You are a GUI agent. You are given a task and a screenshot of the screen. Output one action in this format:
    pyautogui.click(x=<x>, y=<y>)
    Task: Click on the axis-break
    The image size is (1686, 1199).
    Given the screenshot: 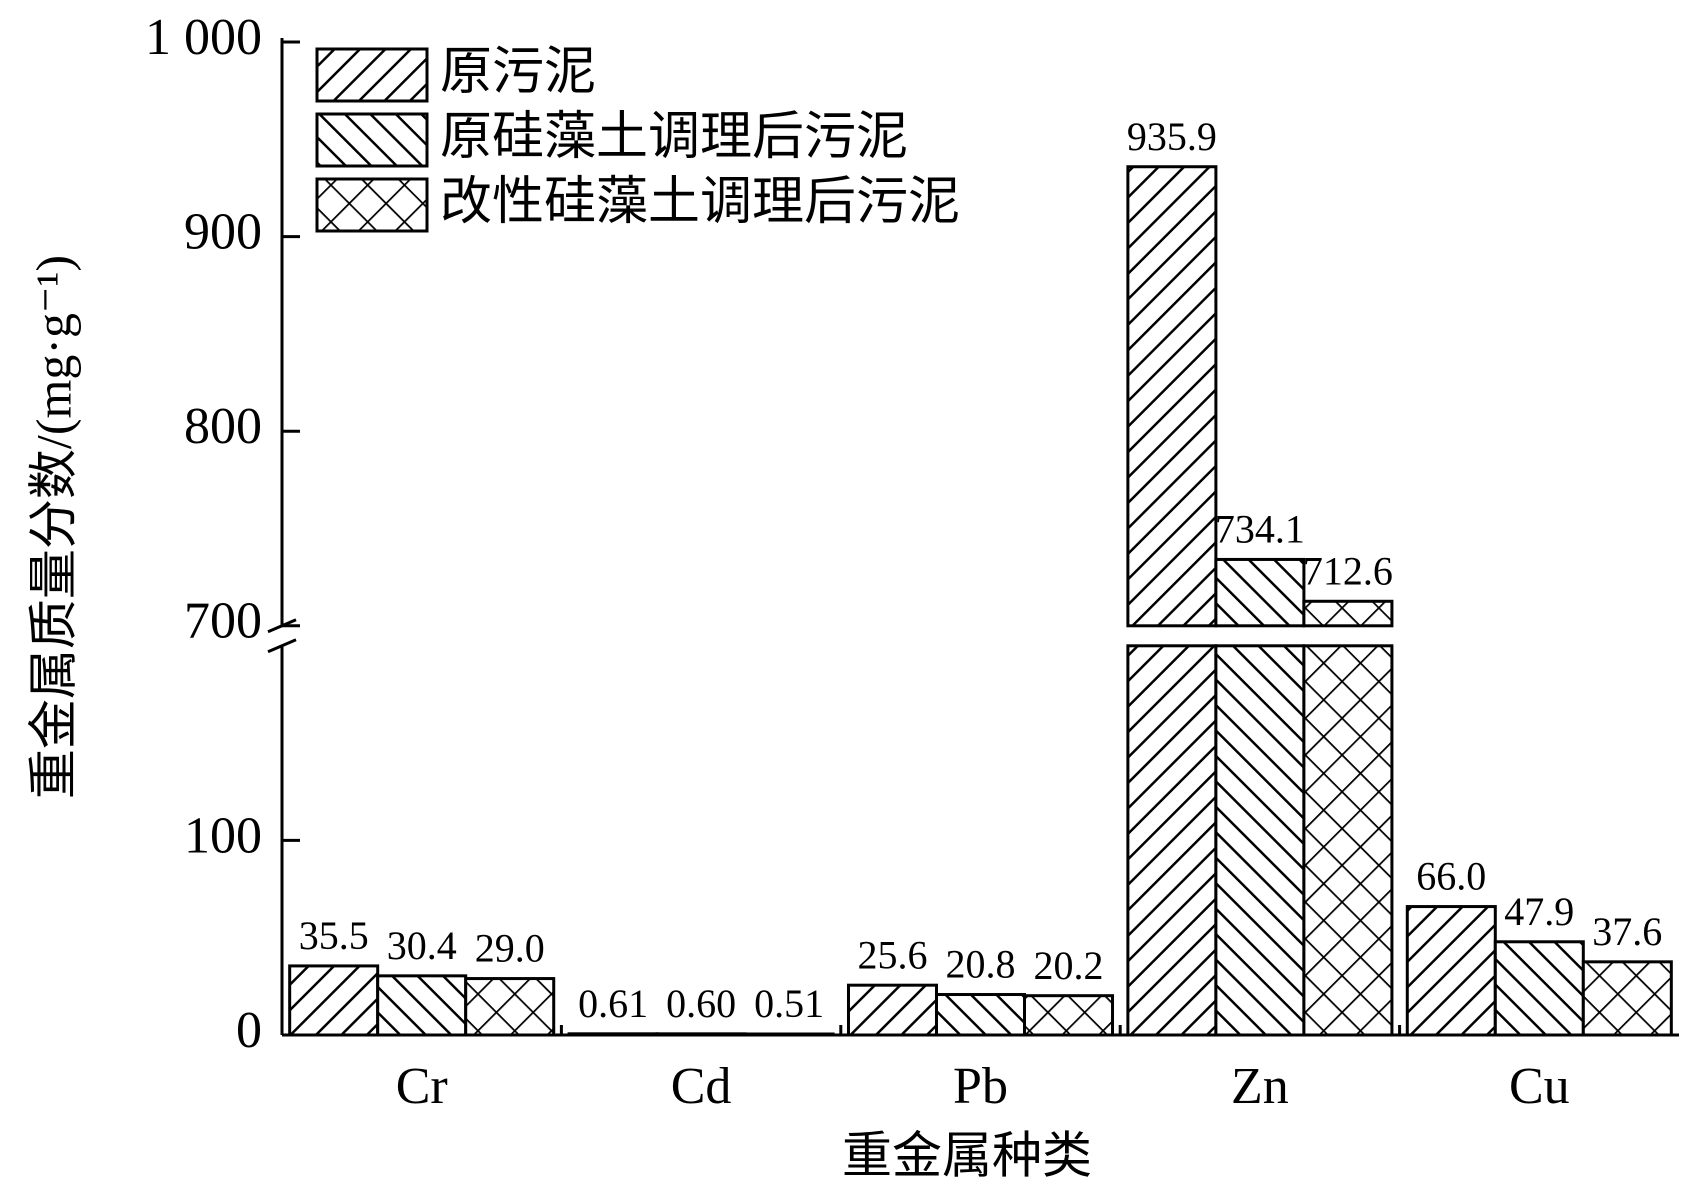 What is the action you would take?
    pyautogui.click(x=282, y=646)
    